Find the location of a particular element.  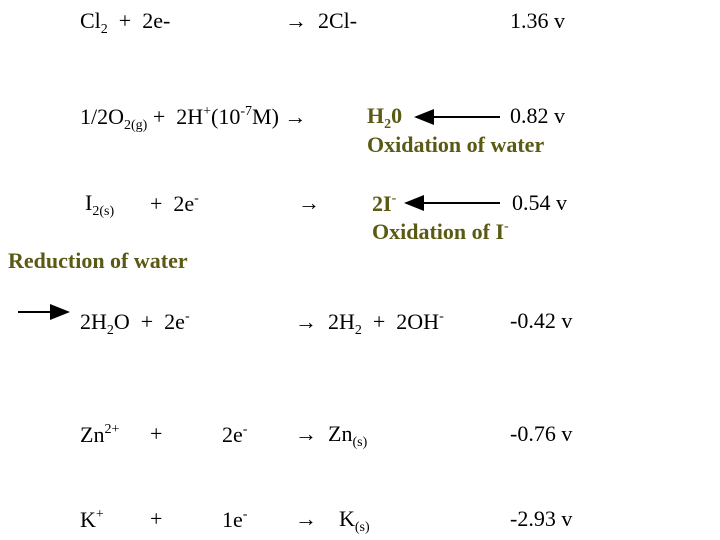

potential: 0.54 v is located at coordinates (539, 202).